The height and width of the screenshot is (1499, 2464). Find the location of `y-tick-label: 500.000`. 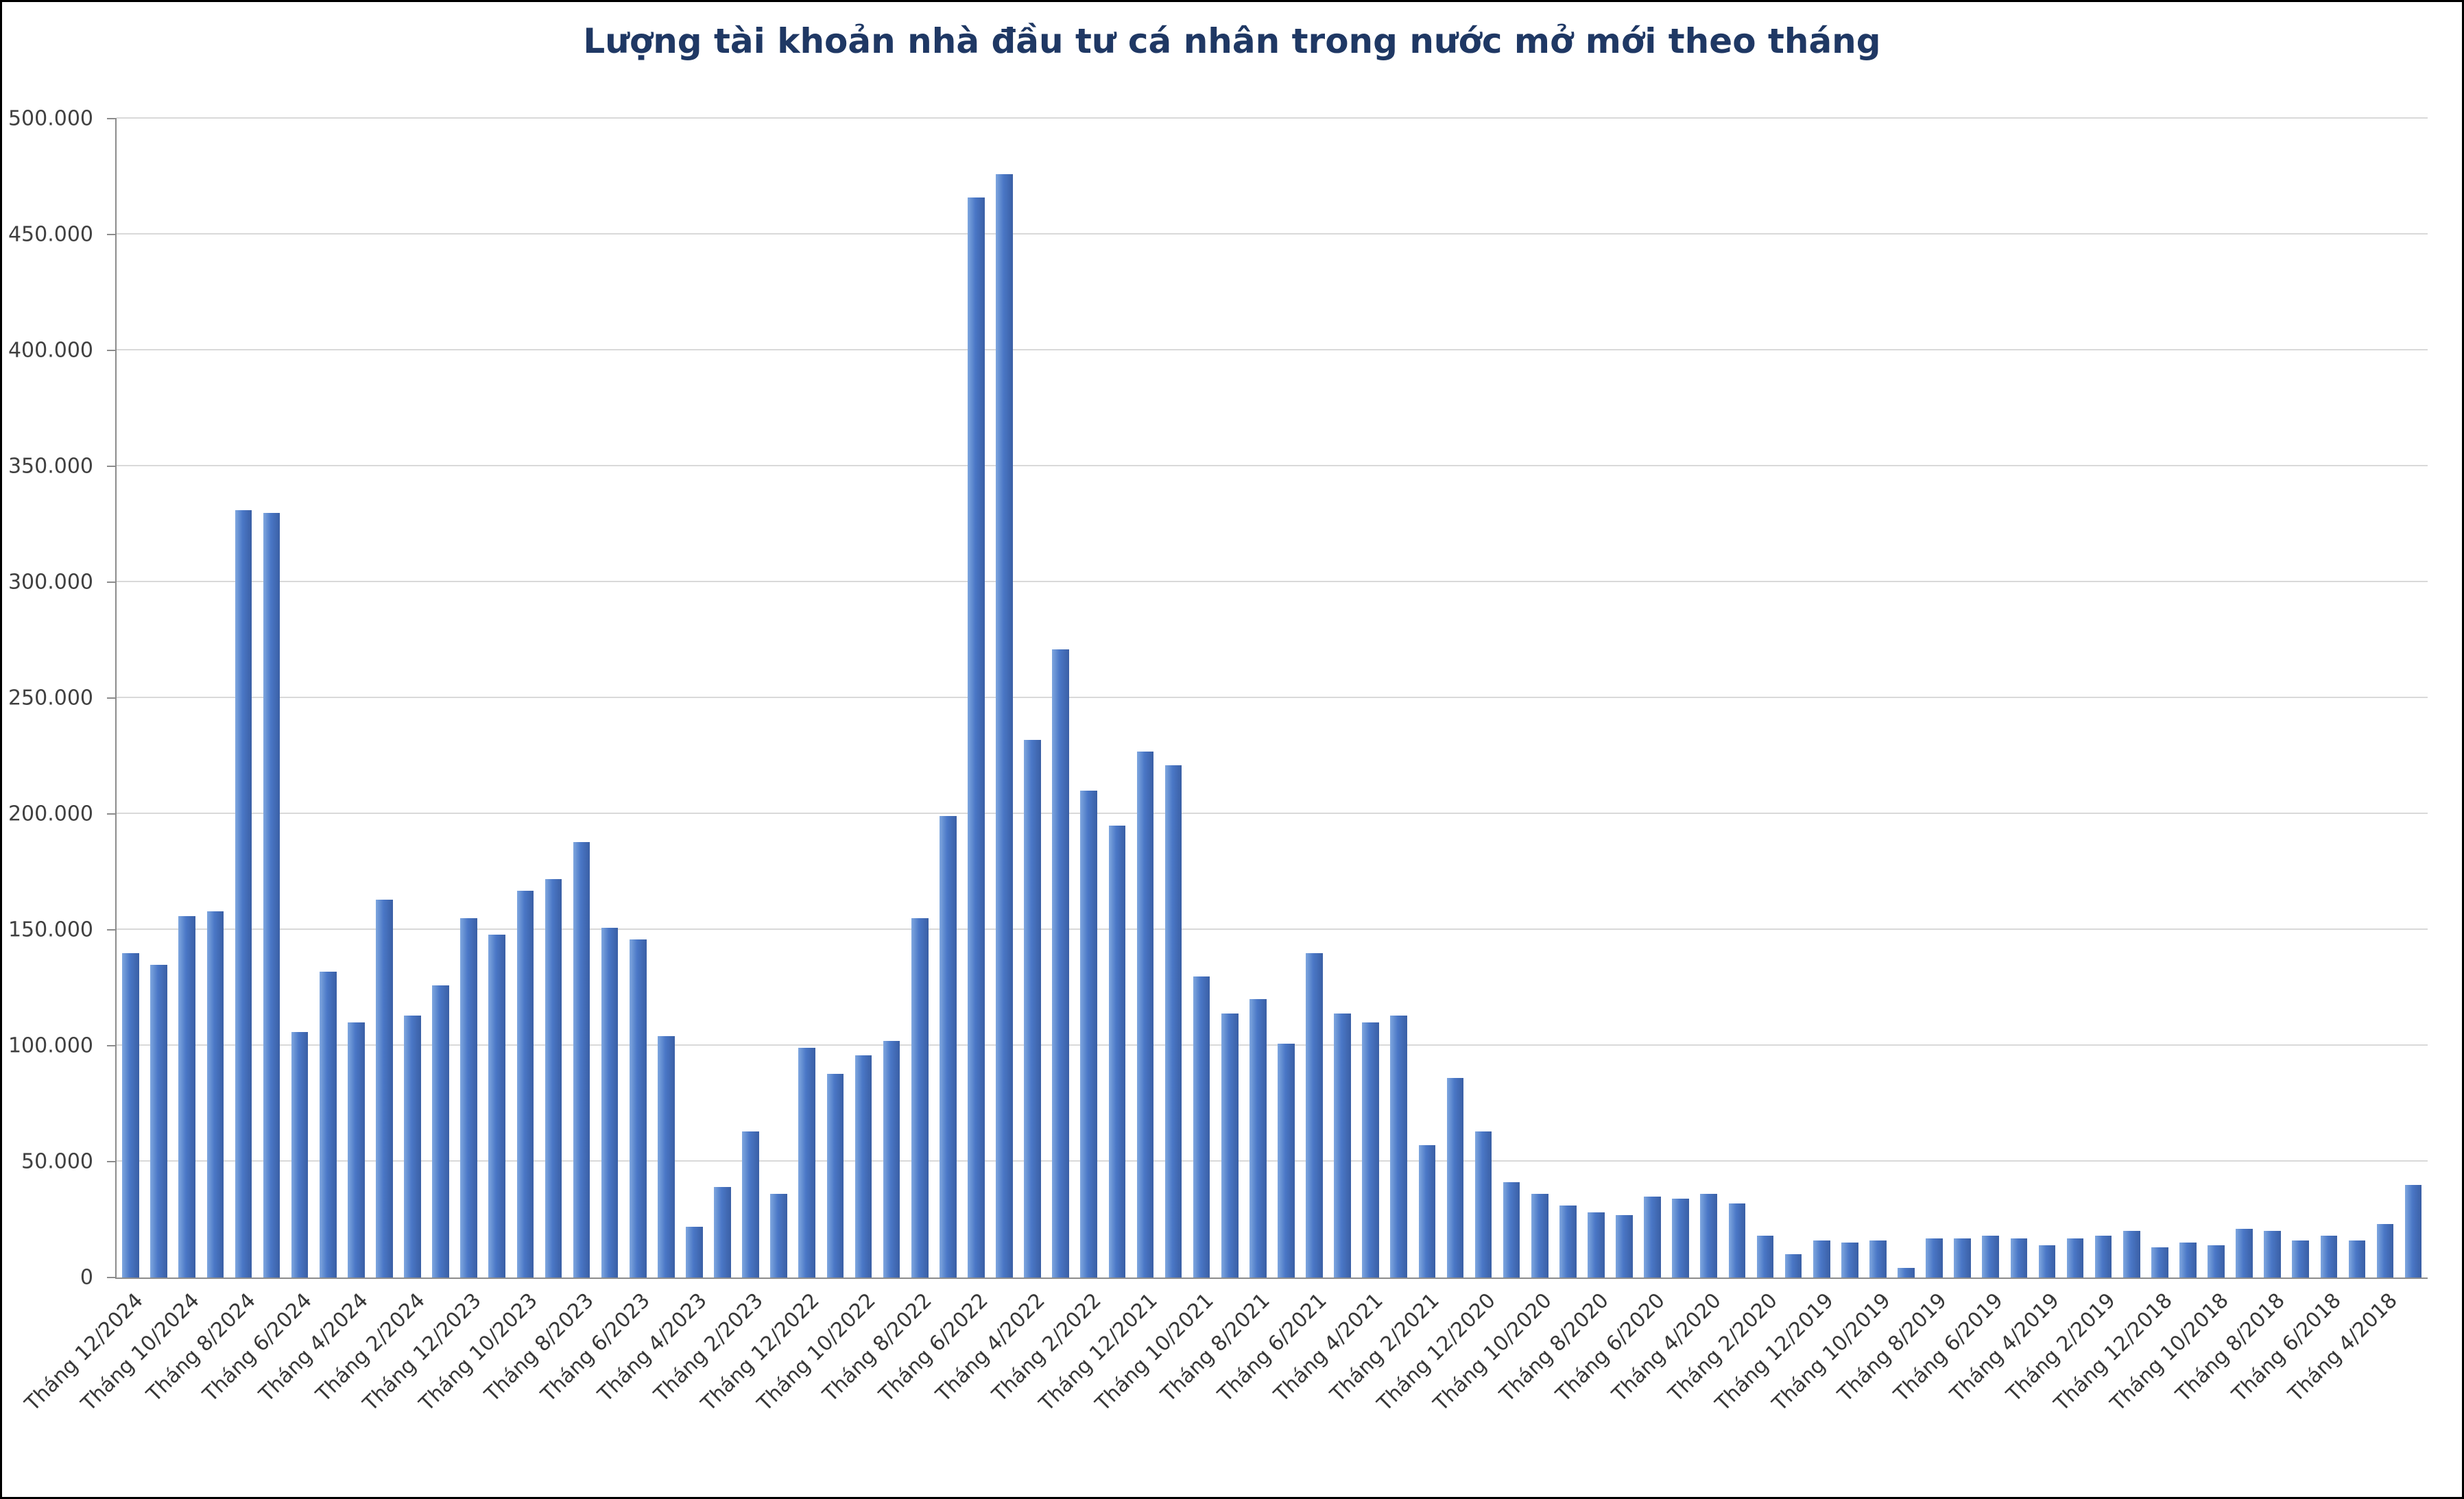

y-tick-label: 500.000 is located at coordinates (50, 118).